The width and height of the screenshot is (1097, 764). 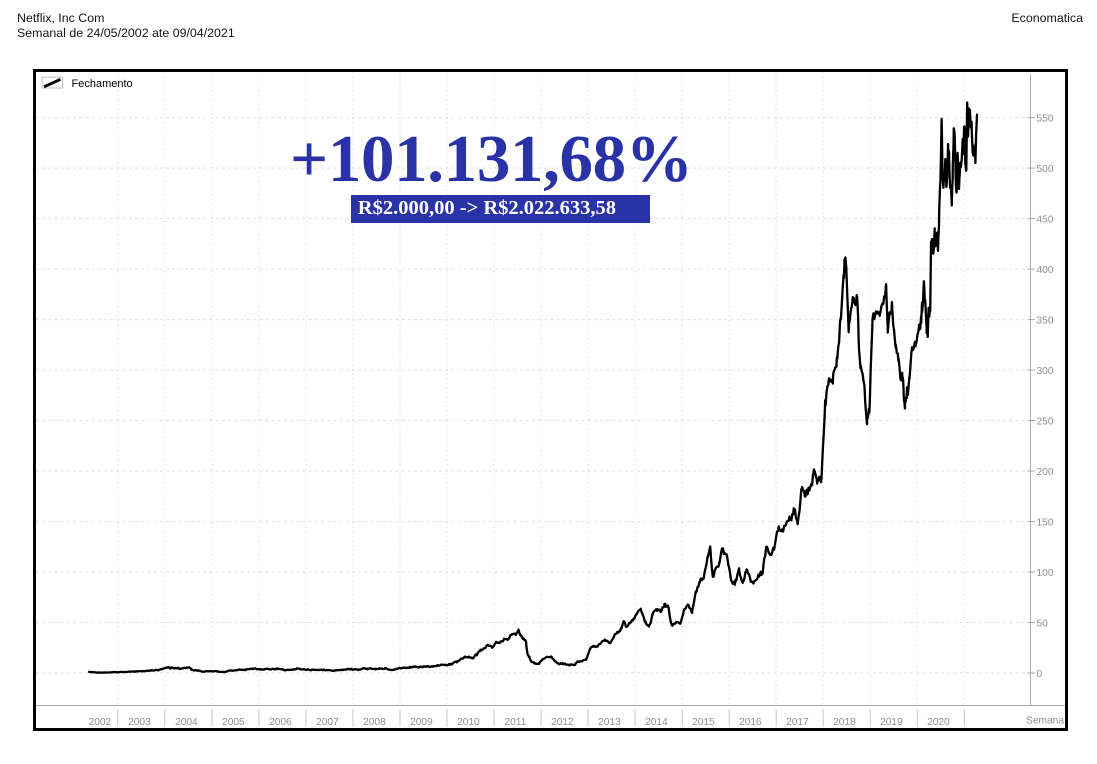 What do you see at coordinates (1045, 321) in the screenshot?
I see `svg-text: 350` at bounding box center [1045, 321].